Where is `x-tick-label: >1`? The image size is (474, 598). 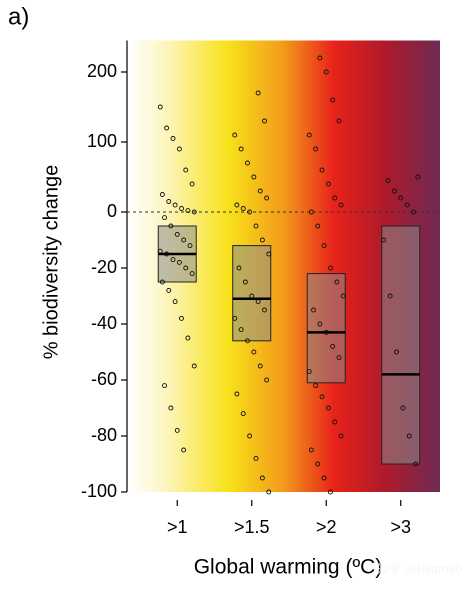 x-tick-label: >1 is located at coordinates (177, 527).